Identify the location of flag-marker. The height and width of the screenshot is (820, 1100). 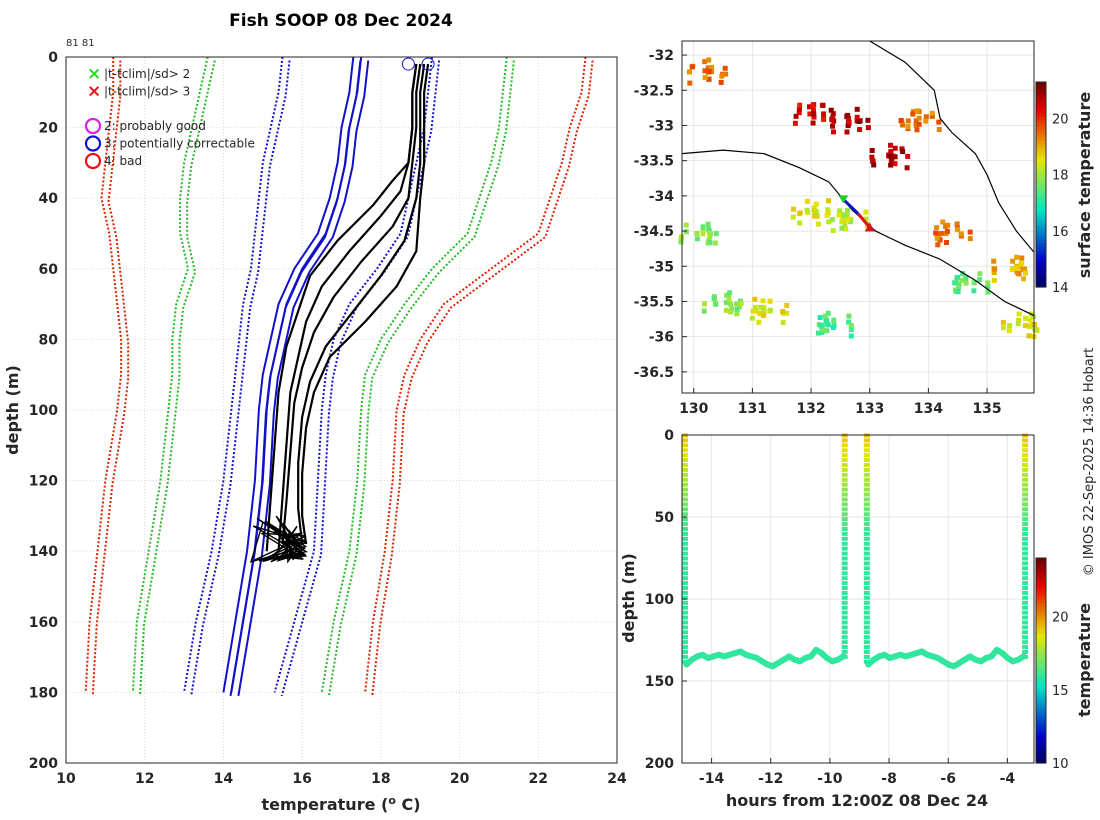
(408, 64).